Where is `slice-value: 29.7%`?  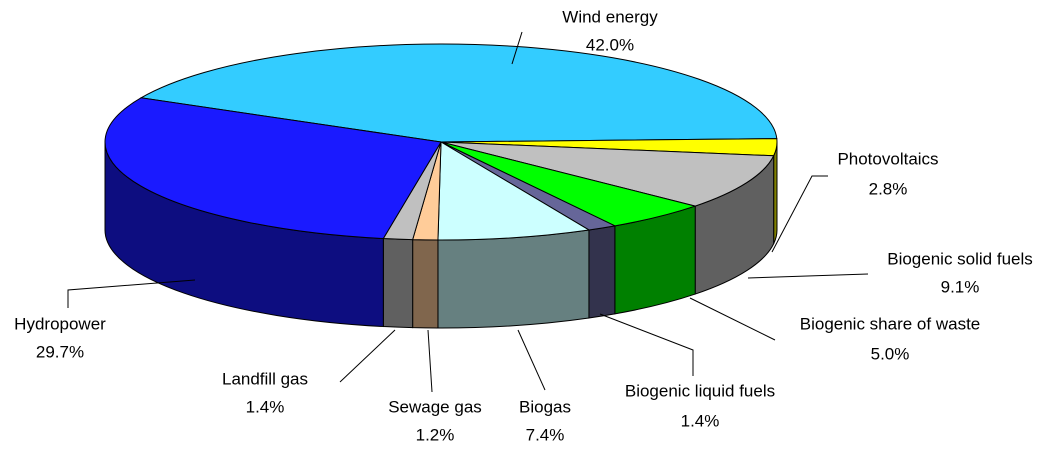
slice-value: 29.7% is located at coordinates (60, 351).